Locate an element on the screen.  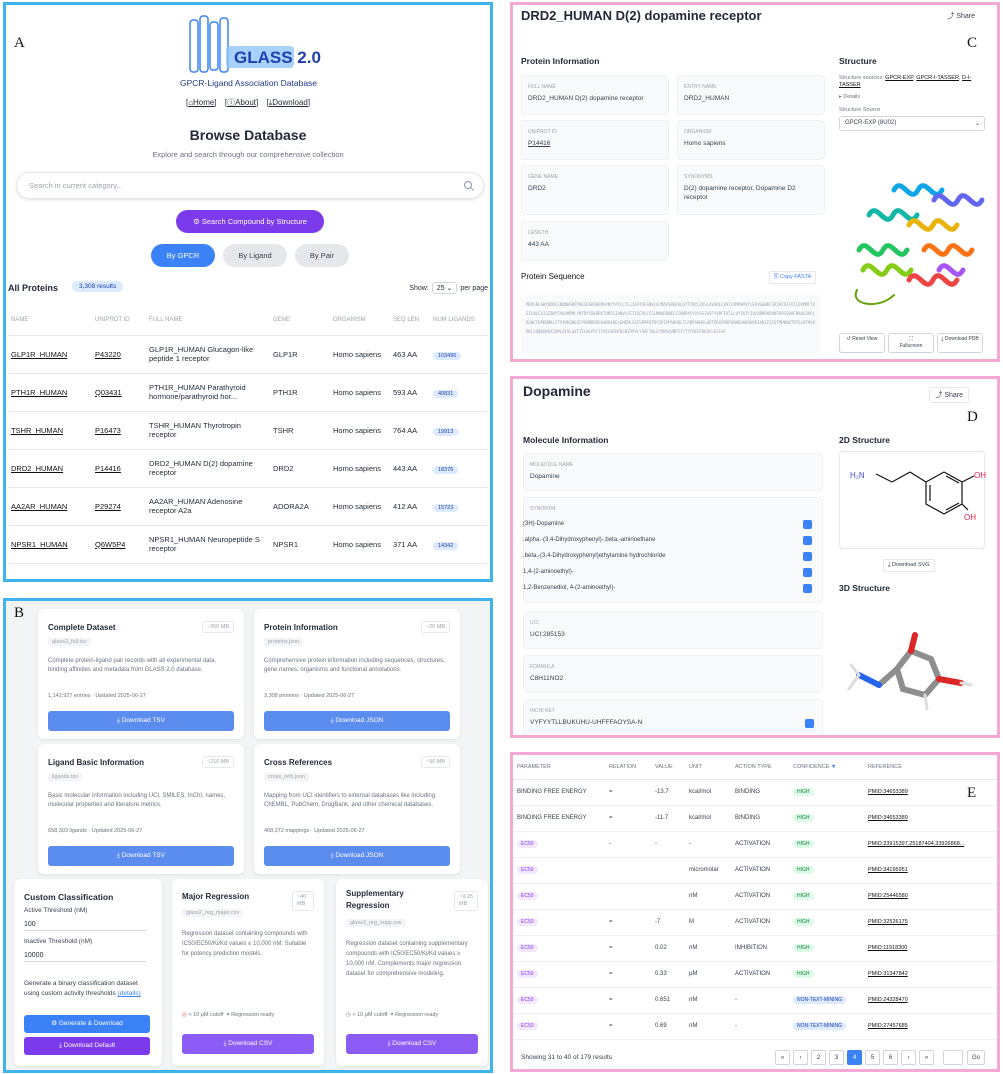
protein-name-link: TSHR_HUMAN is located at coordinates (37, 430).